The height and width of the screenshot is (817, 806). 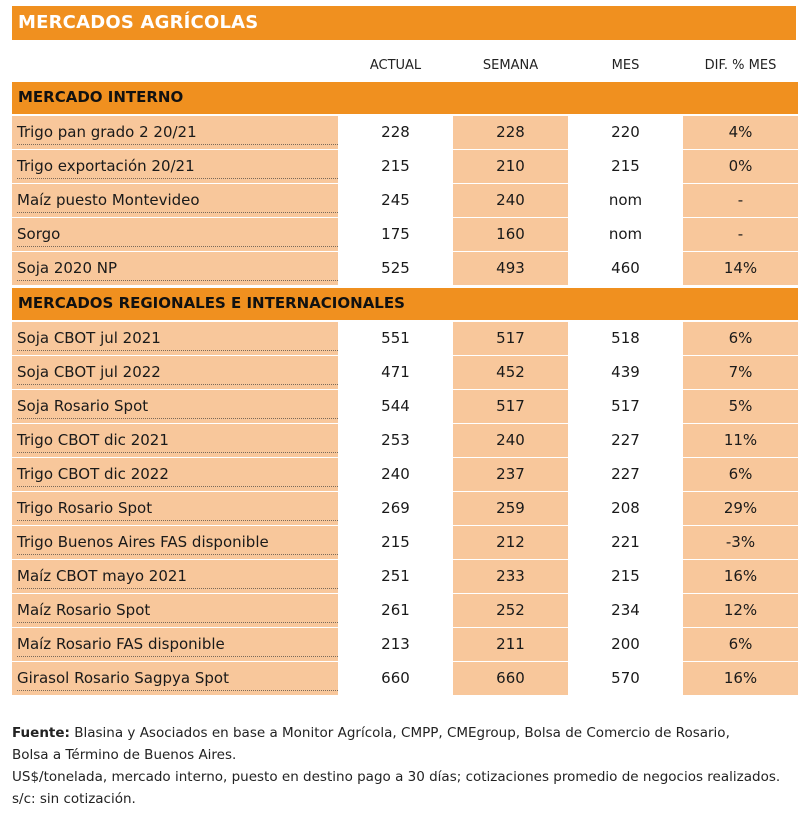 What do you see at coordinates (510, 678) in the screenshot?
I see `cell-semana: 660` at bounding box center [510, 678].